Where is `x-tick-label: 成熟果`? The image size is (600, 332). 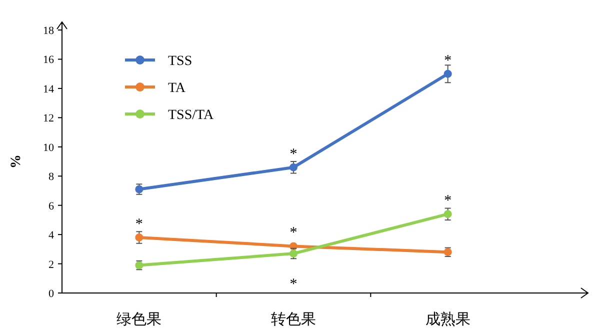
x-tick-label: 成熟果 is located at coordinates (447, 319).